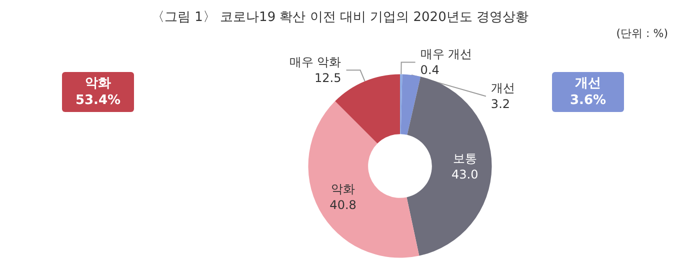 Image resolution: width=680 pixels, height=266 pixels. I want to click on data-label: 3.2, so click(500, 104).